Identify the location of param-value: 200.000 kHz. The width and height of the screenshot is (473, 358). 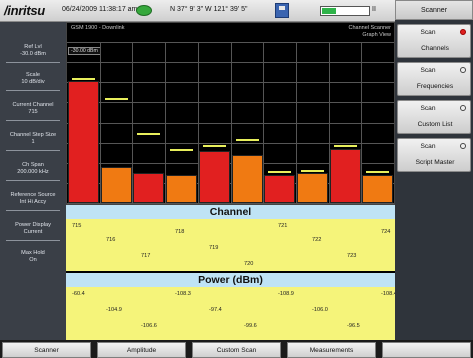
(33, 172).